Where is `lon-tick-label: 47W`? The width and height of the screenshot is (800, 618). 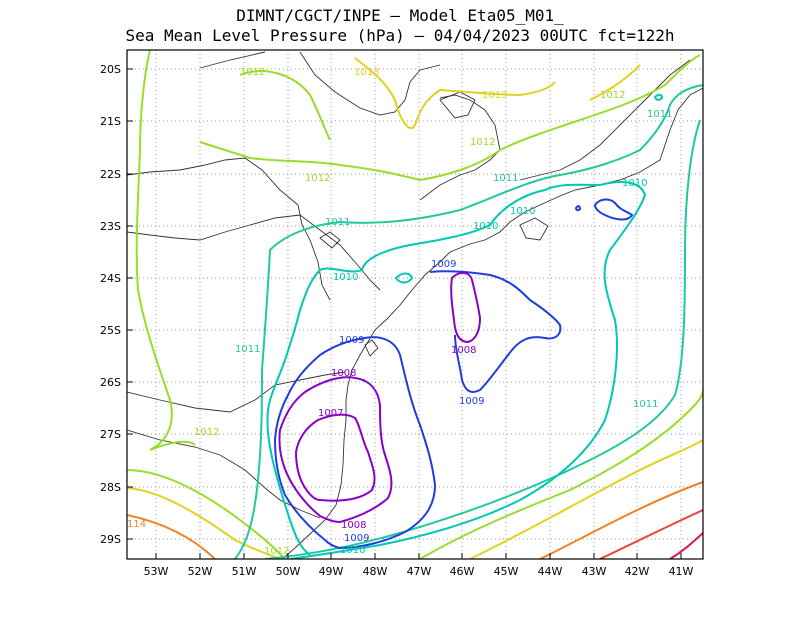
lon-tick-label: 47W is located at coordinates (419, 571).